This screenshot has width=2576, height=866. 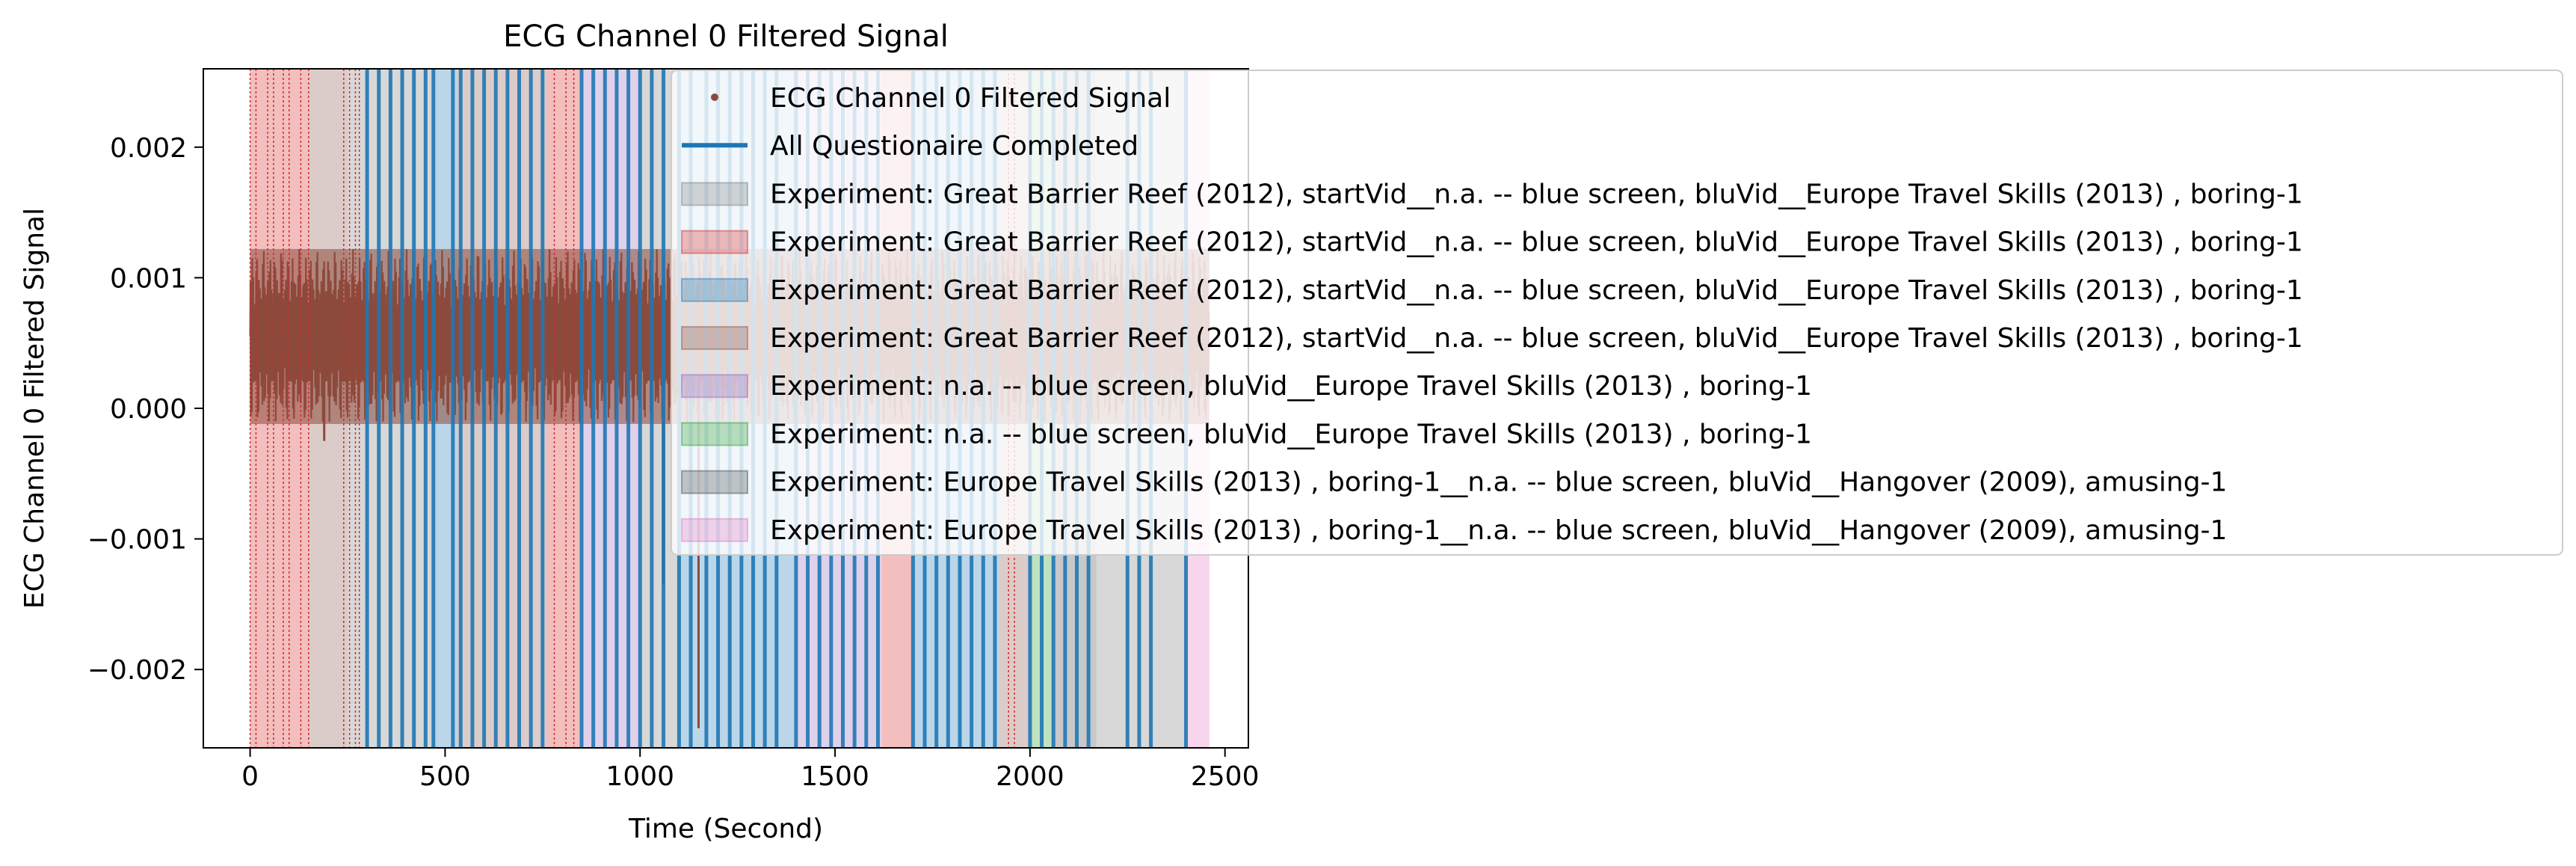 What do you see at coordinates (835, 776) in the screenshot?
I see `x-tick-label: 1500` at bounding box center [835, 776].